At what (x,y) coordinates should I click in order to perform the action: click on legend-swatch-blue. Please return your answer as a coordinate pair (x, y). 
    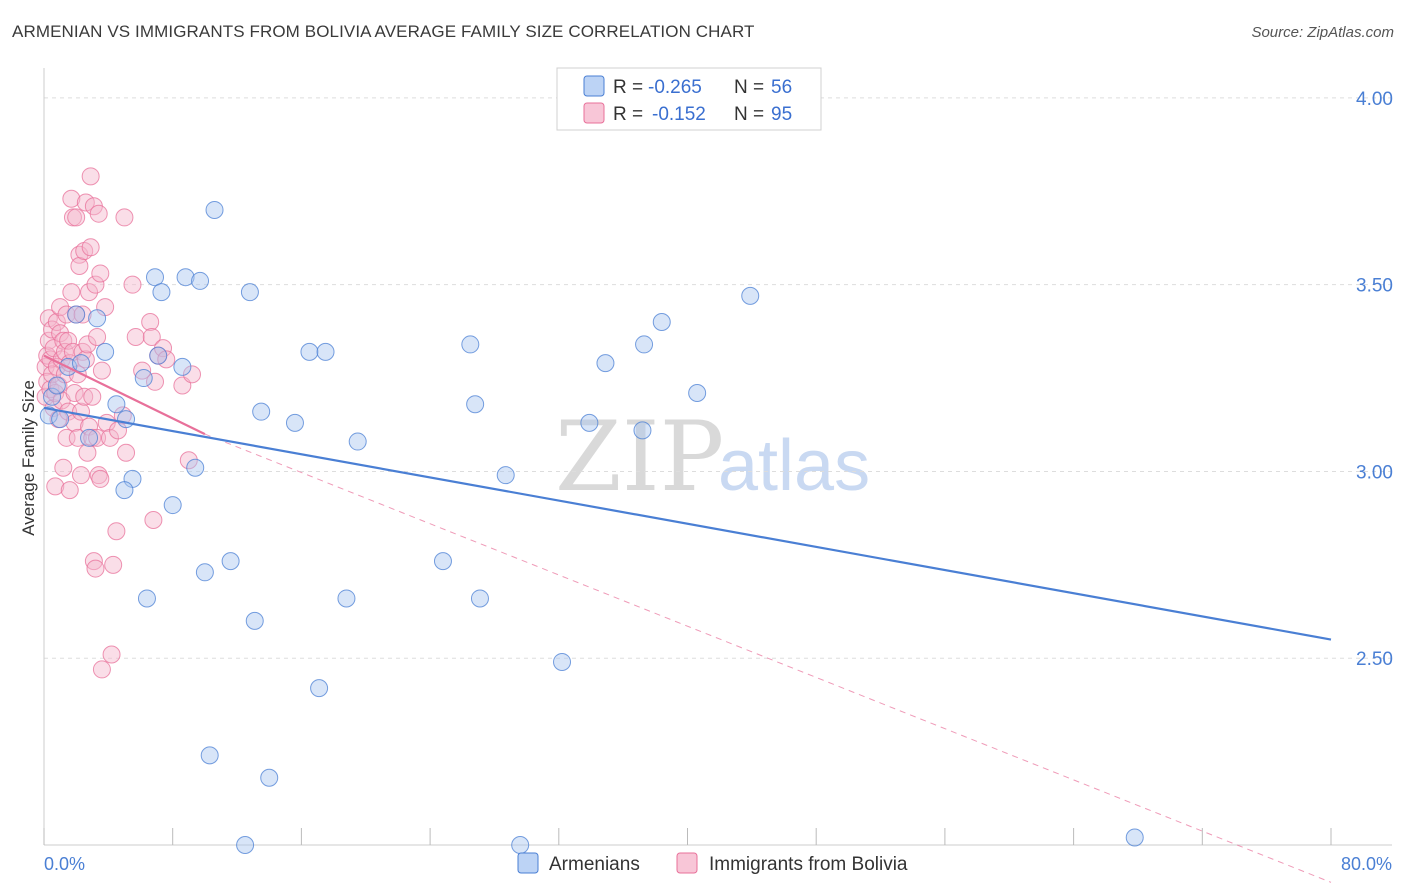
    Looking at the image, I should click on (594, 86).